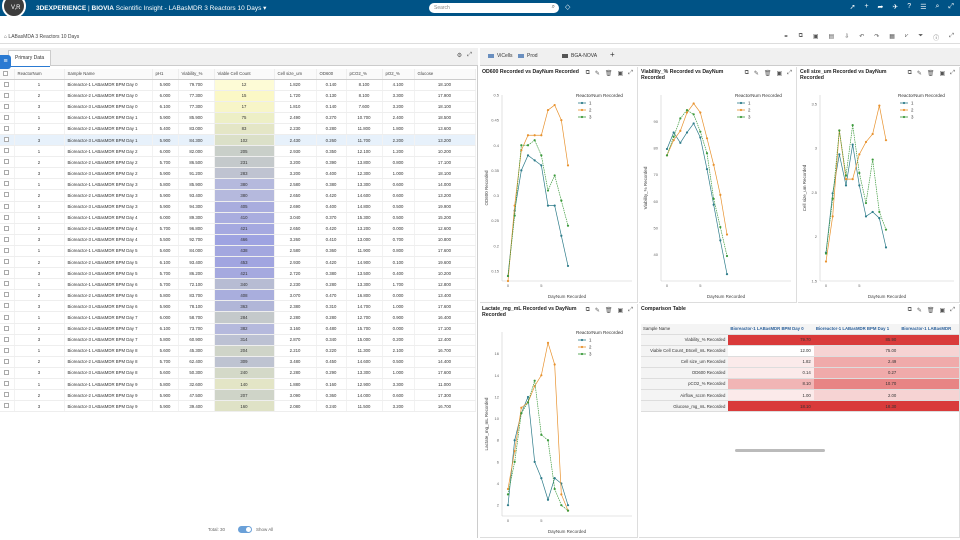  I want to click on tab-prod: Prod, so click(528, 56).